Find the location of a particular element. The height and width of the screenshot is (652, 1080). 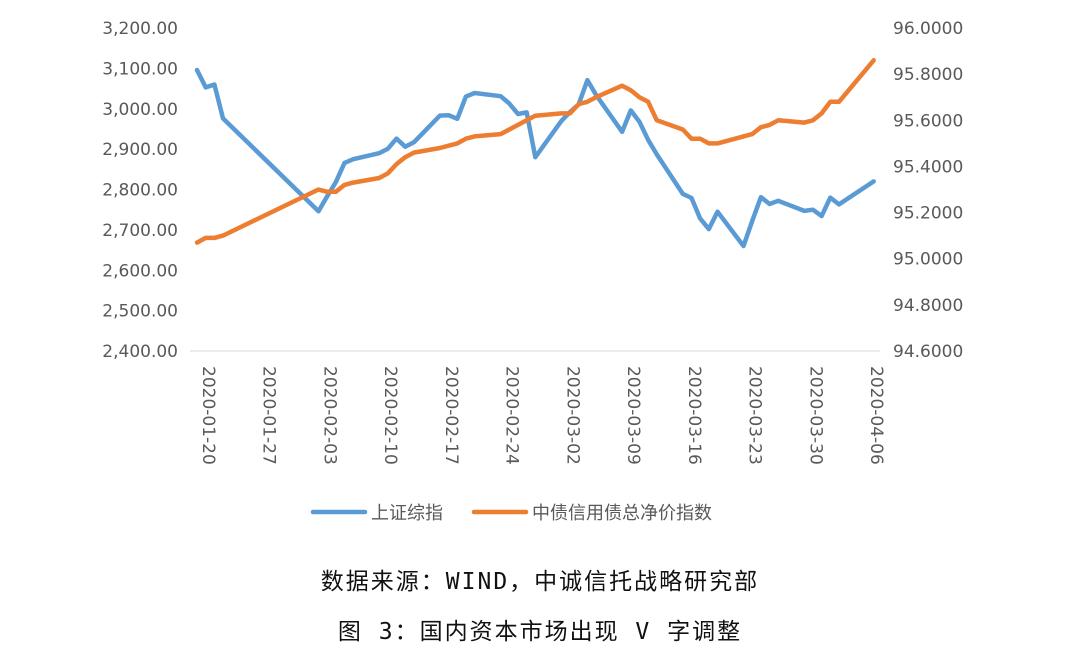

left-axis-tick-label: 2,900.00 is located at coordinates (140, 150).